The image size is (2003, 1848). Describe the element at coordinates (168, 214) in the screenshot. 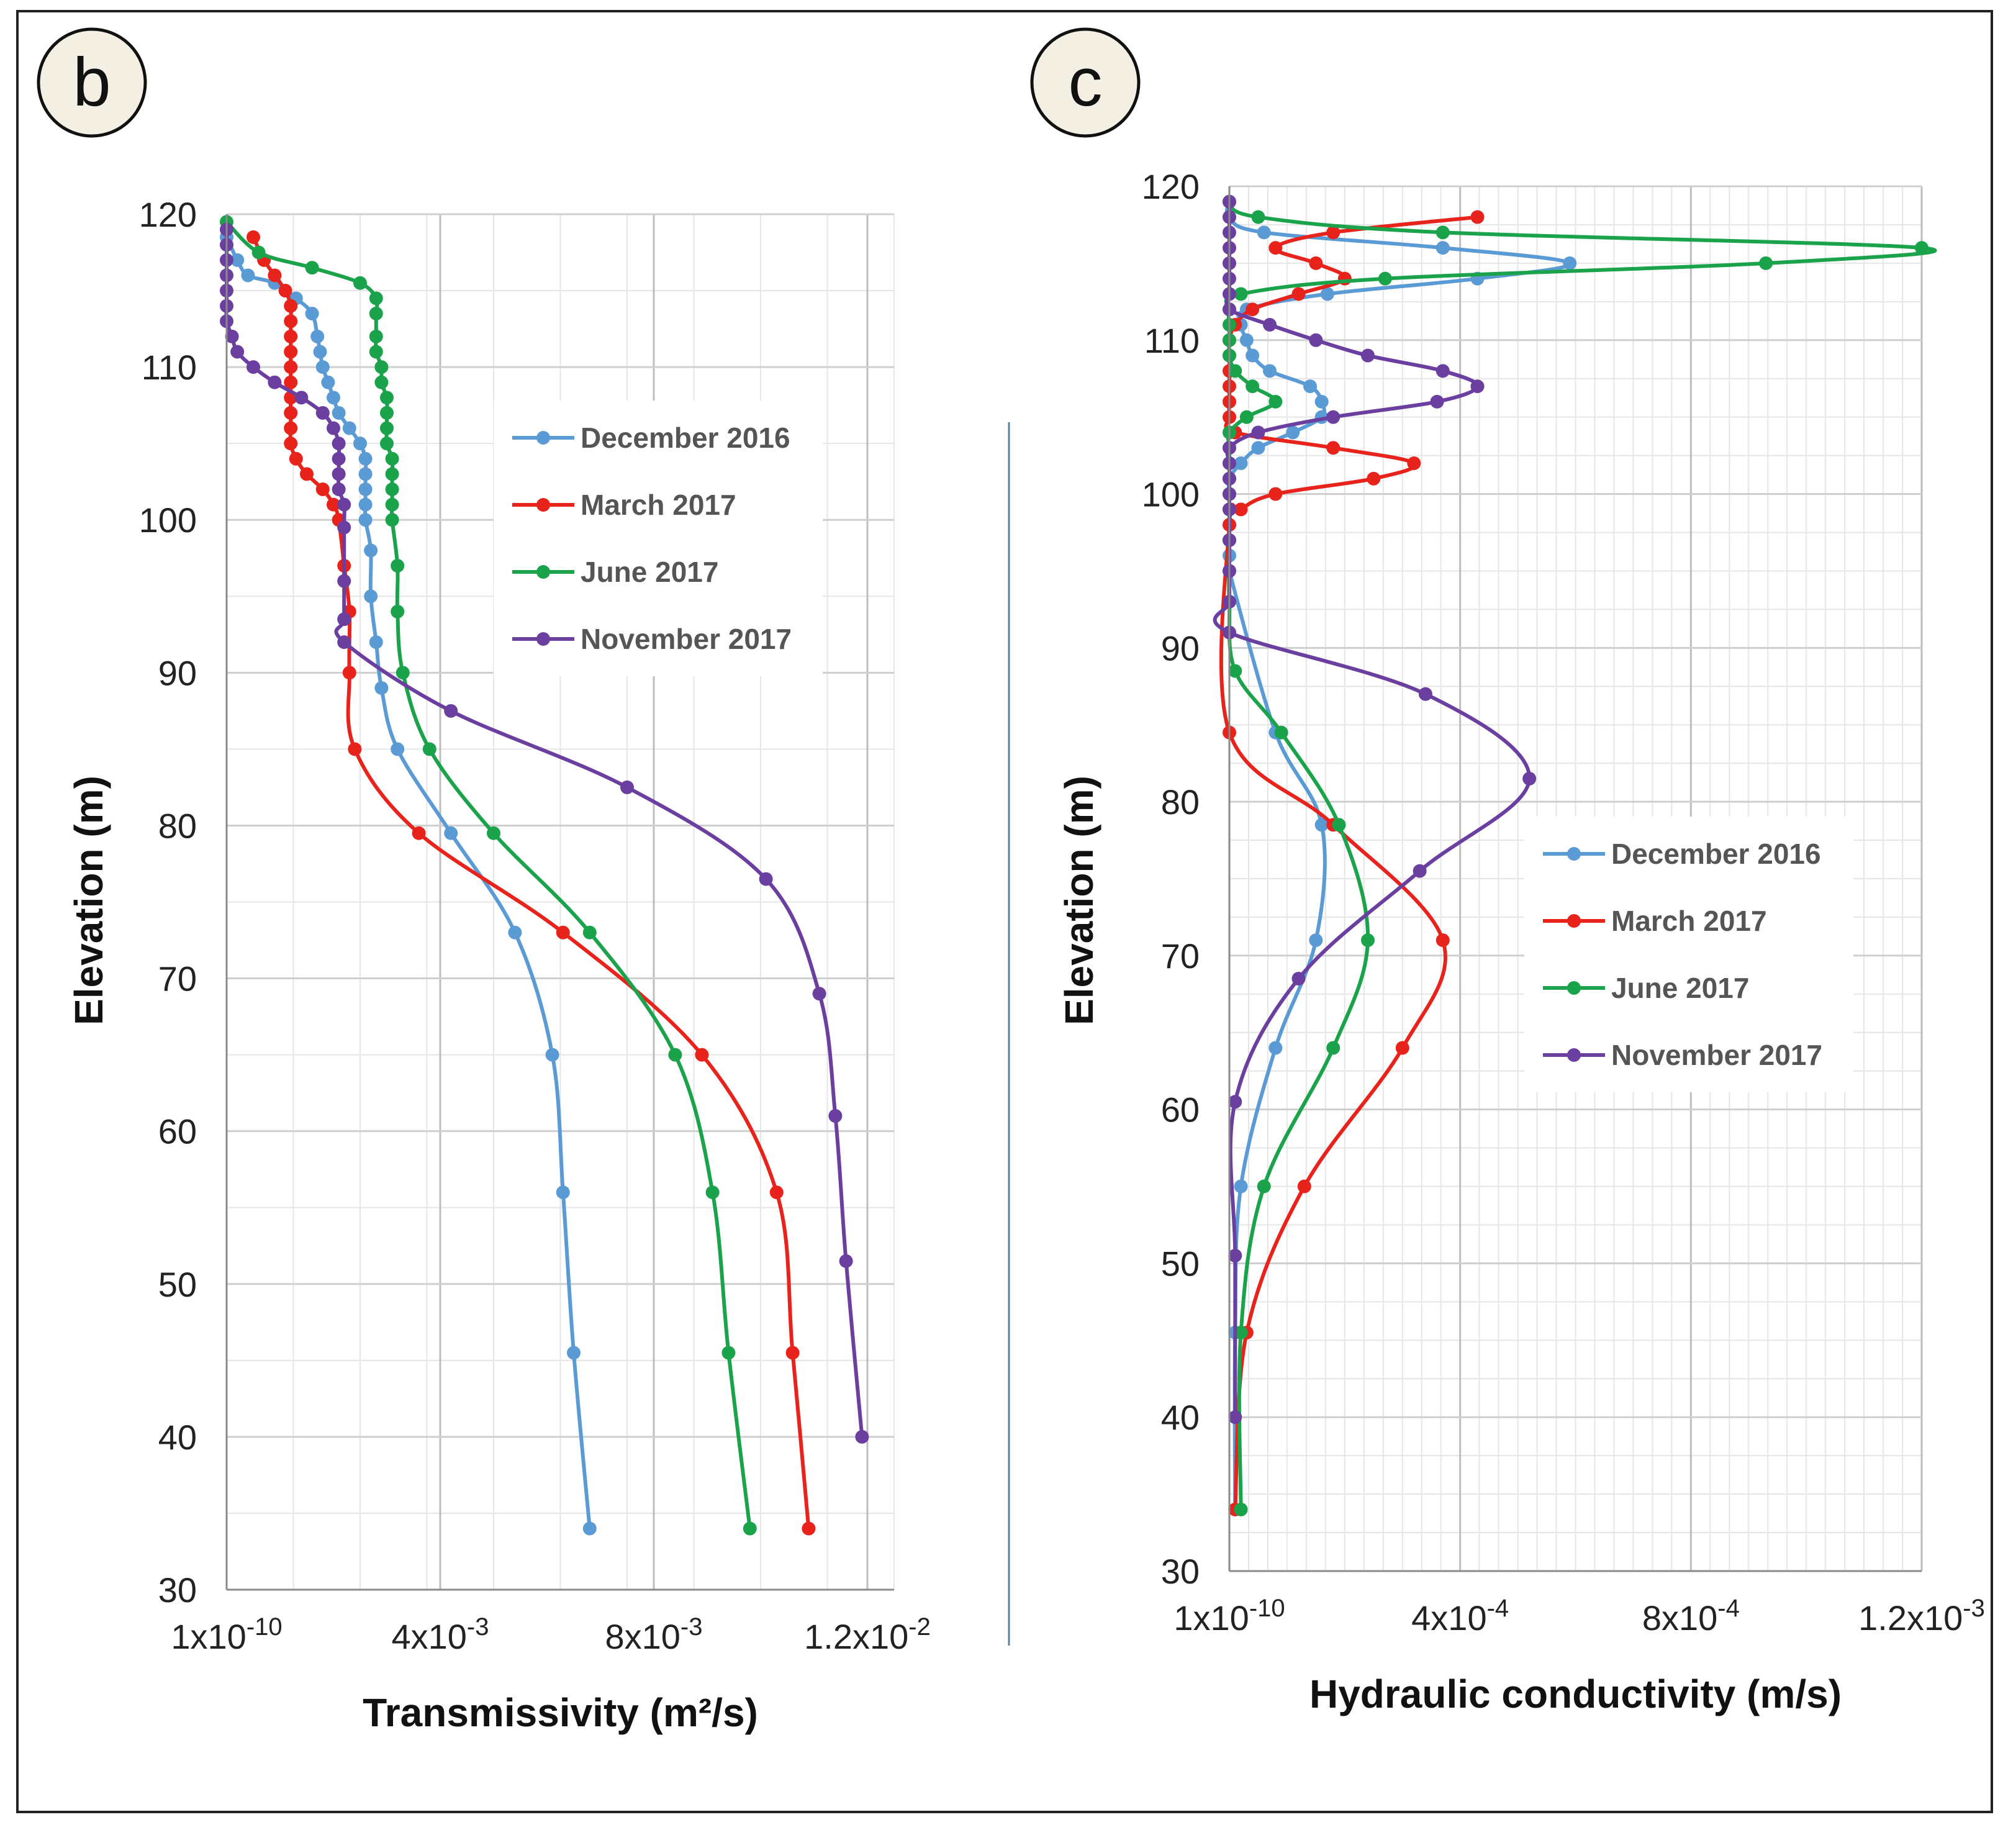

I see `y-tick-label: 120` at that location.